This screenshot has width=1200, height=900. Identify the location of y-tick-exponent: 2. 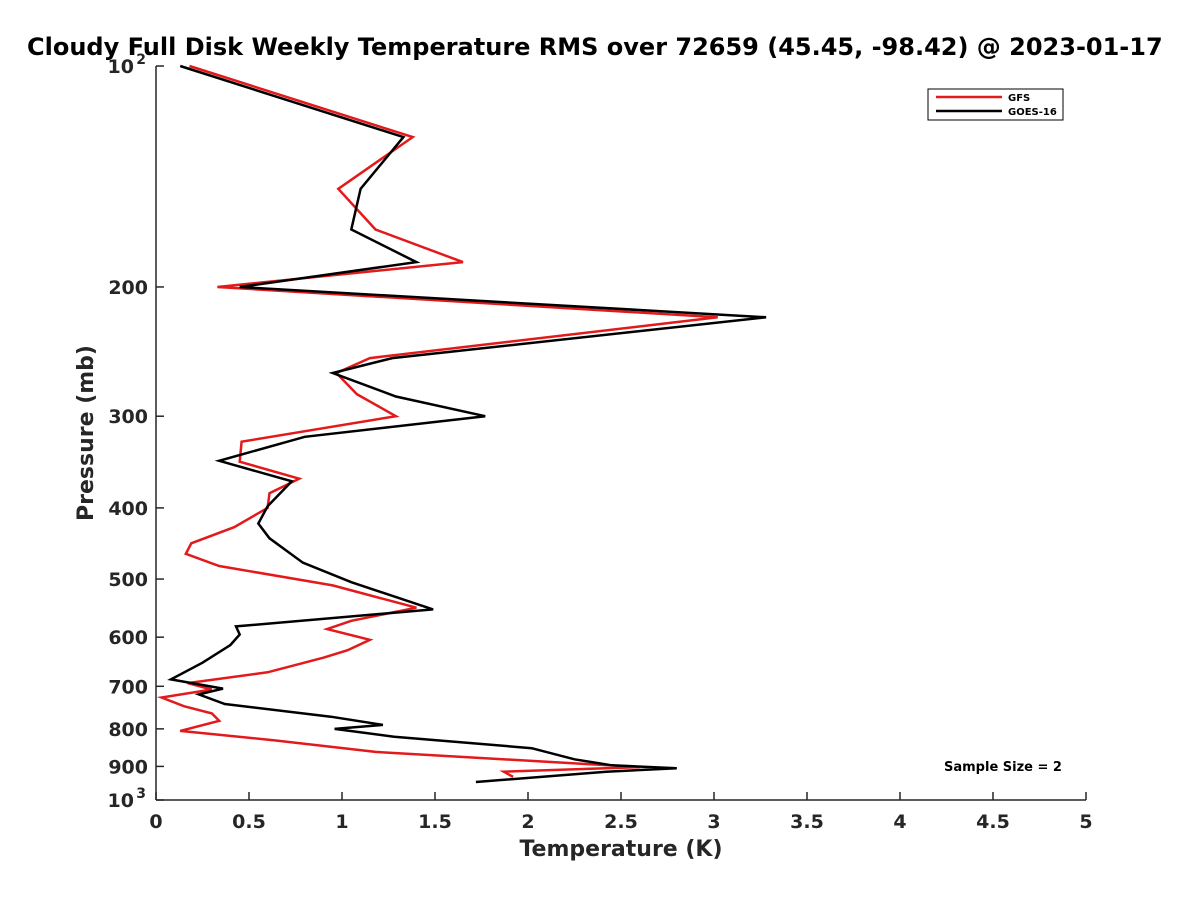
(141, 60).